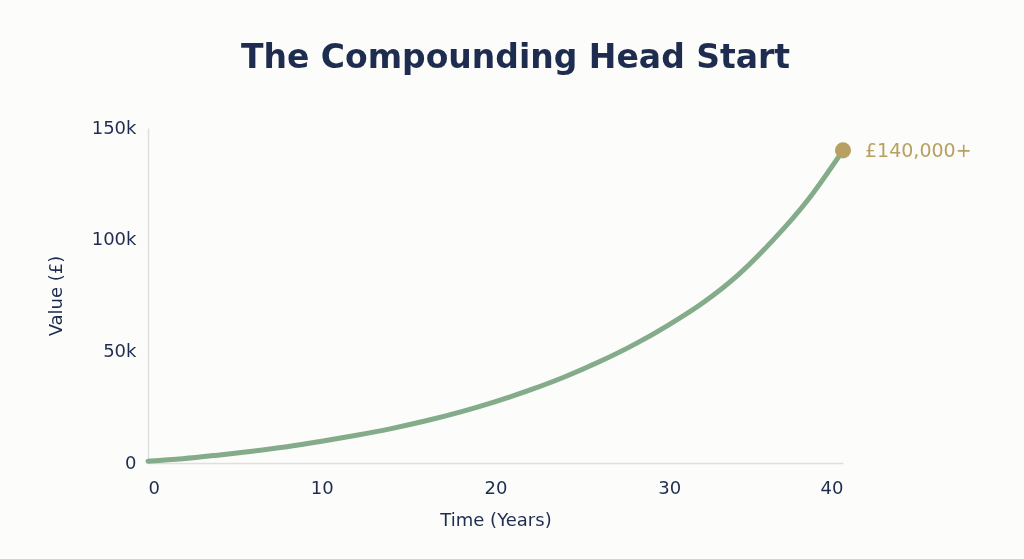 Image resolution: width=1024 pixels, height=559 pixels. Describe the element at coordinates (496, 487) in the screenshot. I see `x-tick-label: 20` at that location.